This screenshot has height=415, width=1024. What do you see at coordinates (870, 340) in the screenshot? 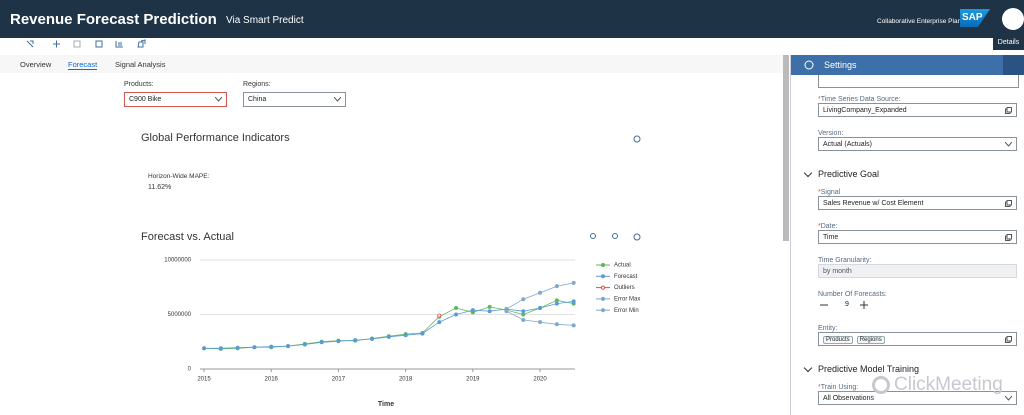
I see `token: Regions` at bounding box center [870, 340].